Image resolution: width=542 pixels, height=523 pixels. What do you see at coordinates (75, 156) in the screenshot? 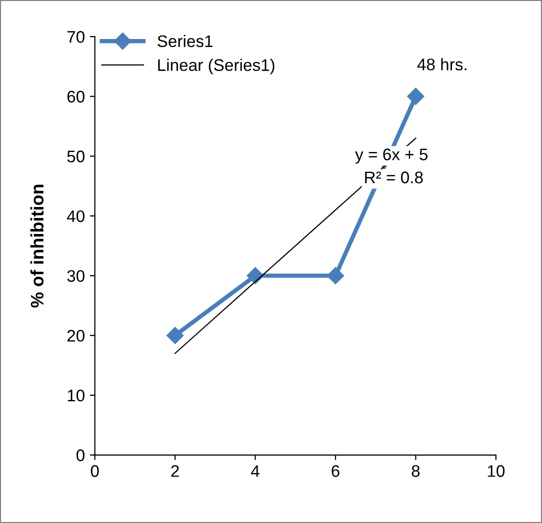
I see `y-tick-label: 50` at bounding box center [75, 156].